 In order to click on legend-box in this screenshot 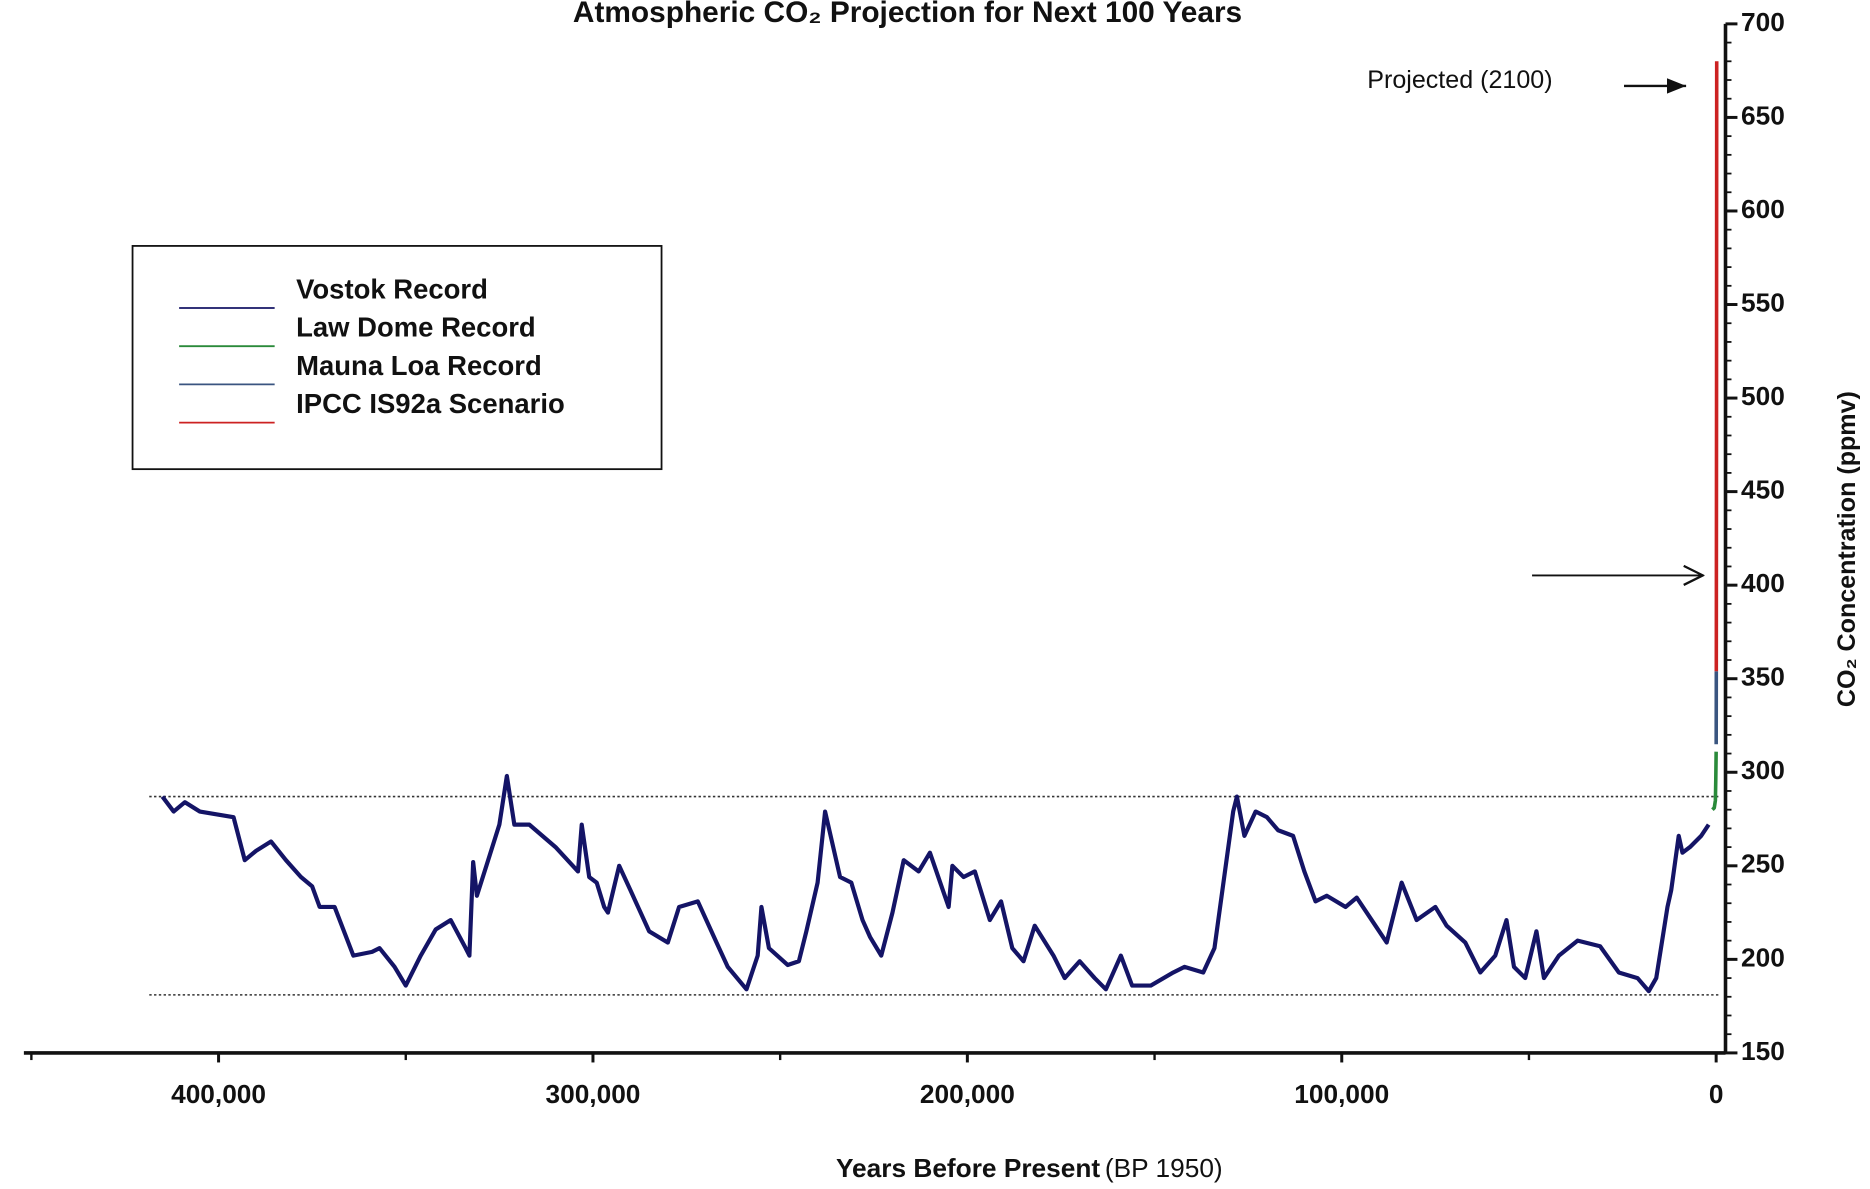, I will do `click(397, 358)`.